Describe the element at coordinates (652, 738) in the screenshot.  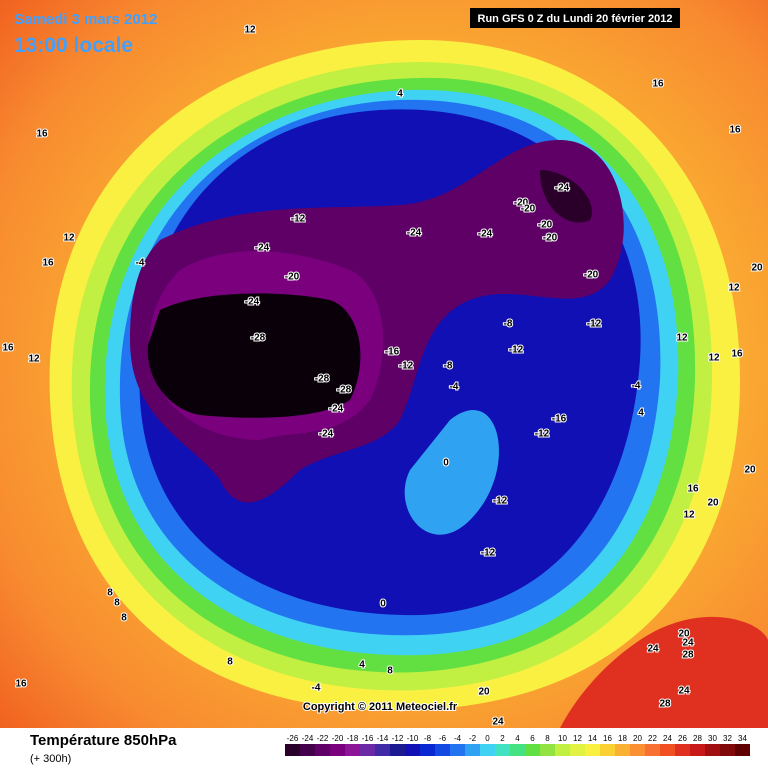
I see `colorbar-tick-label: 22` at that location.